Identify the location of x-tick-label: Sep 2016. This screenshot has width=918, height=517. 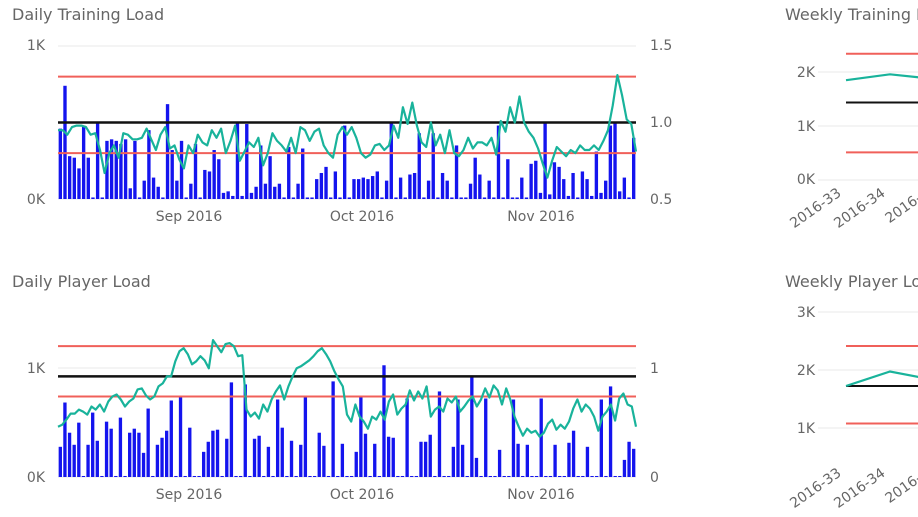
(189, 495).